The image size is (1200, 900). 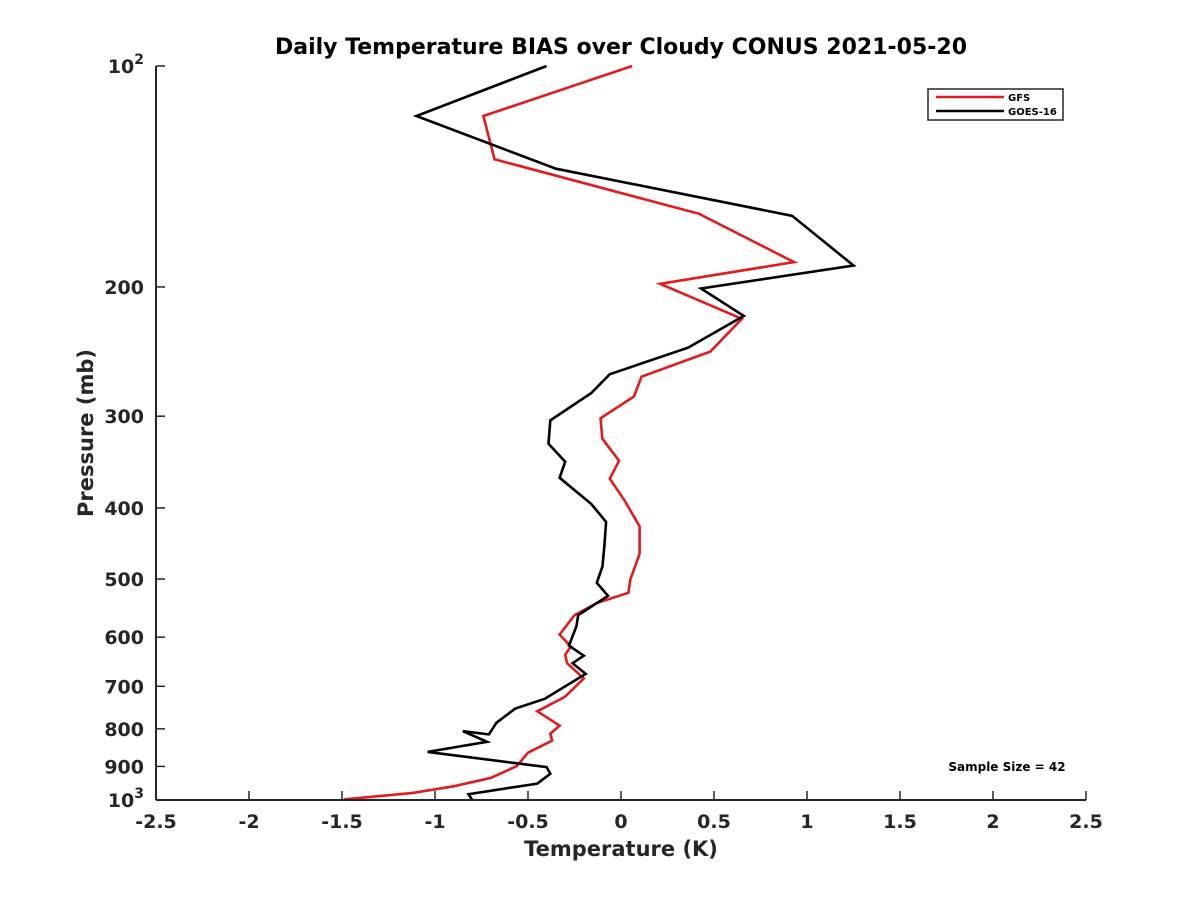 I want to click on x-tick-label: 1, so click(x=806, y=822).